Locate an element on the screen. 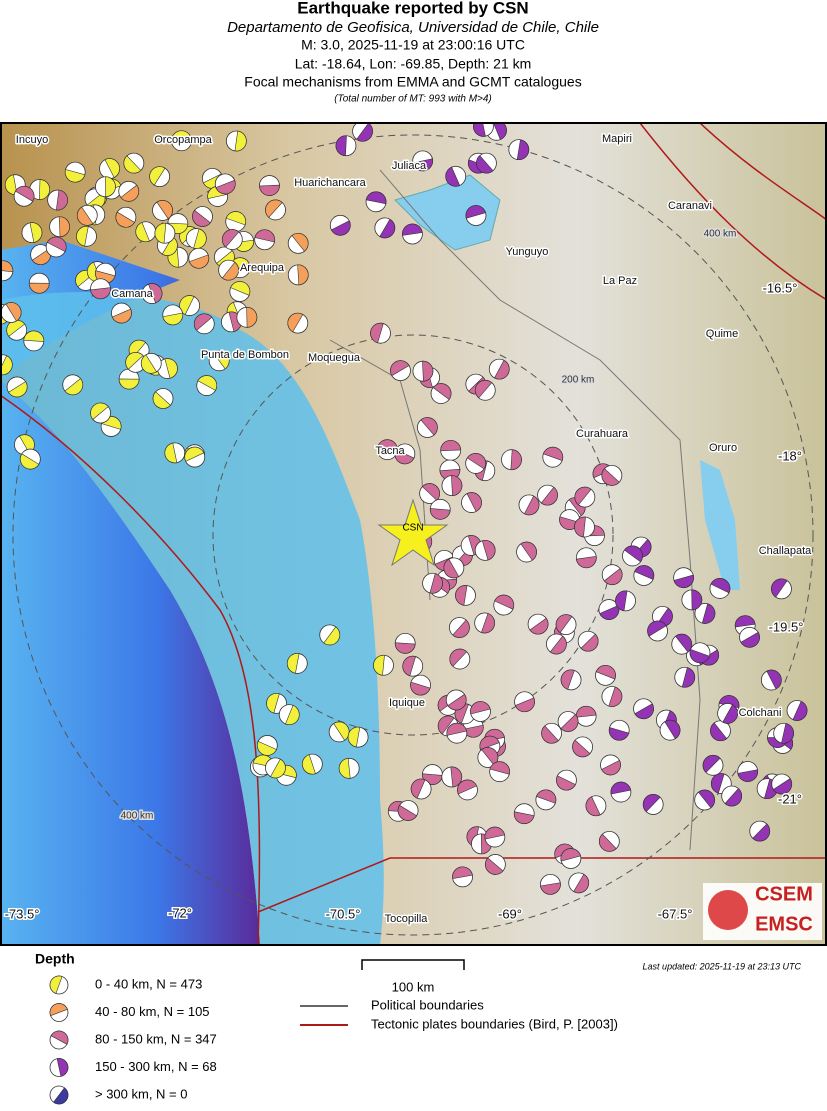 This screenshot has width=827, height=1111. place-label: Tocopilla is located at coordinates (407, 919).